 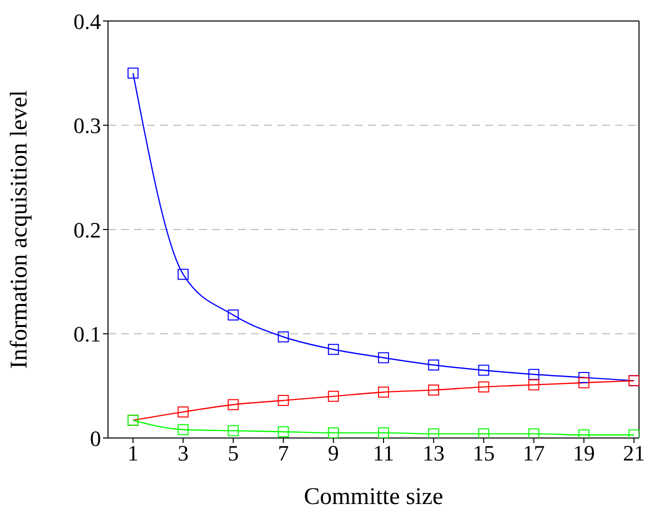 What do you see at coordinates (183, 453) in the screenshot?
I see `x-tick-label: 3` at bounding box center [183, 453].